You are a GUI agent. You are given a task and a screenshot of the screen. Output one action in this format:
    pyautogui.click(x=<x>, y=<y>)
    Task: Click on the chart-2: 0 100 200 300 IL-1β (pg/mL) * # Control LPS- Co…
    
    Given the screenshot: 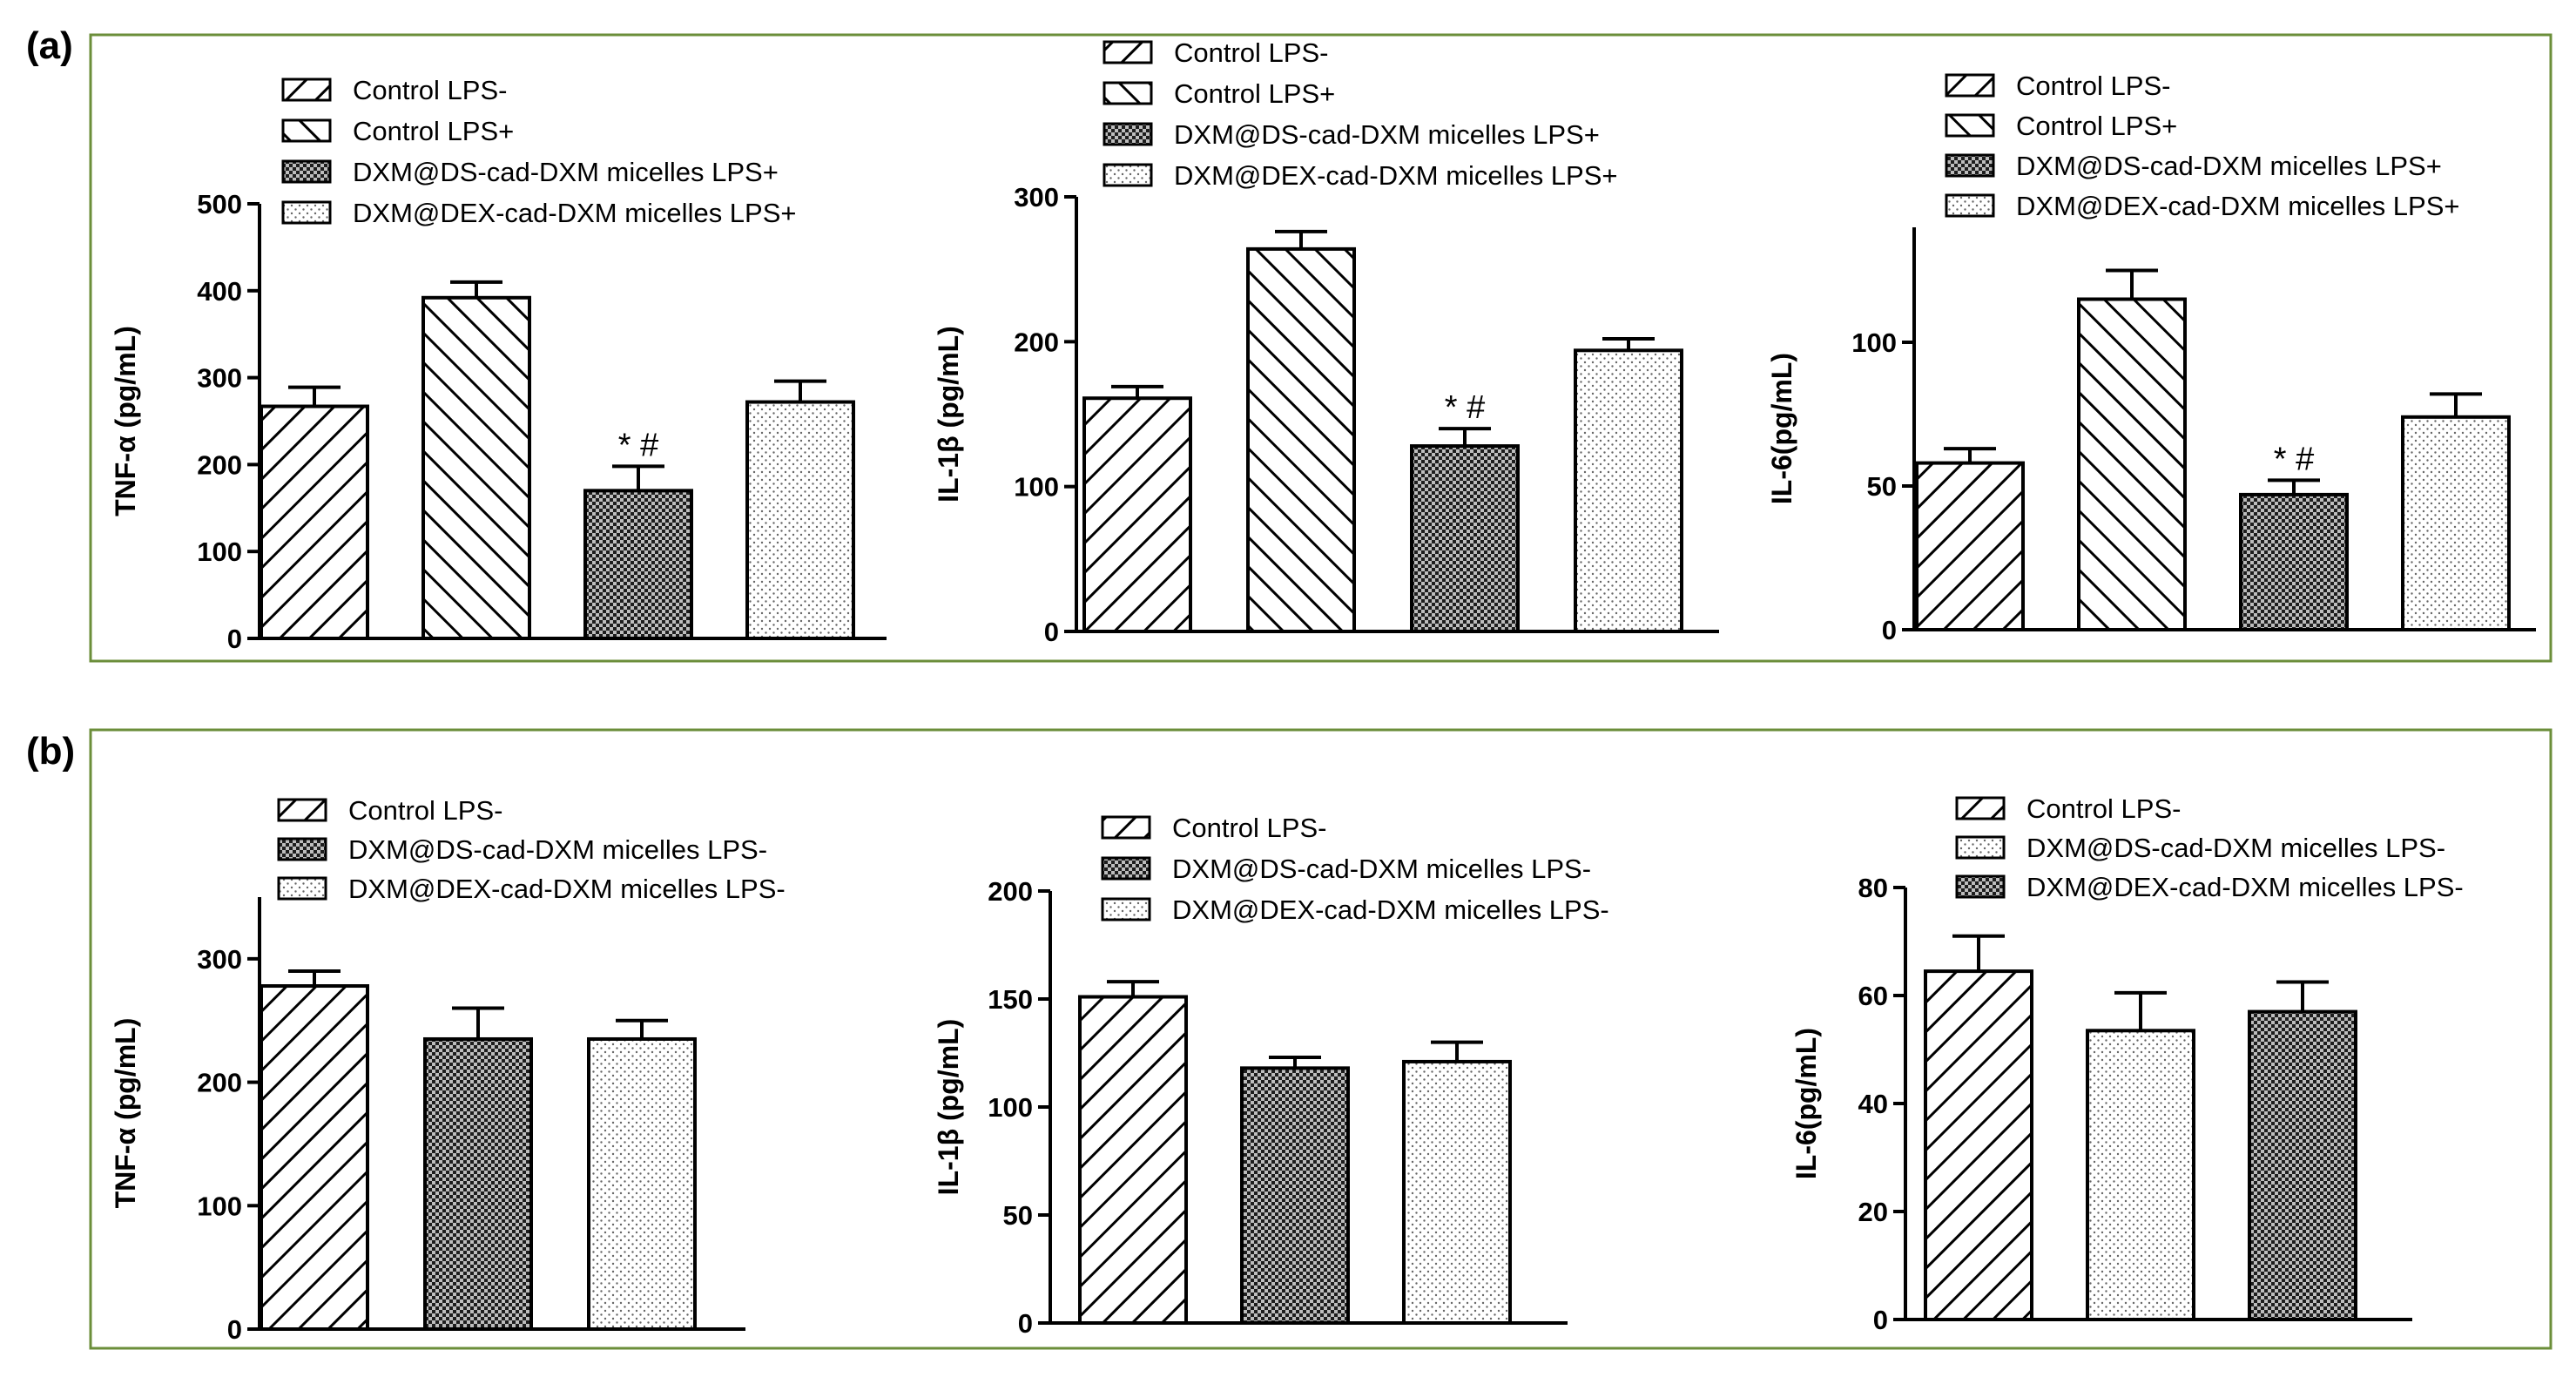 What is the action you would take?
    pyautogui.click(x=1326, y=342)
    